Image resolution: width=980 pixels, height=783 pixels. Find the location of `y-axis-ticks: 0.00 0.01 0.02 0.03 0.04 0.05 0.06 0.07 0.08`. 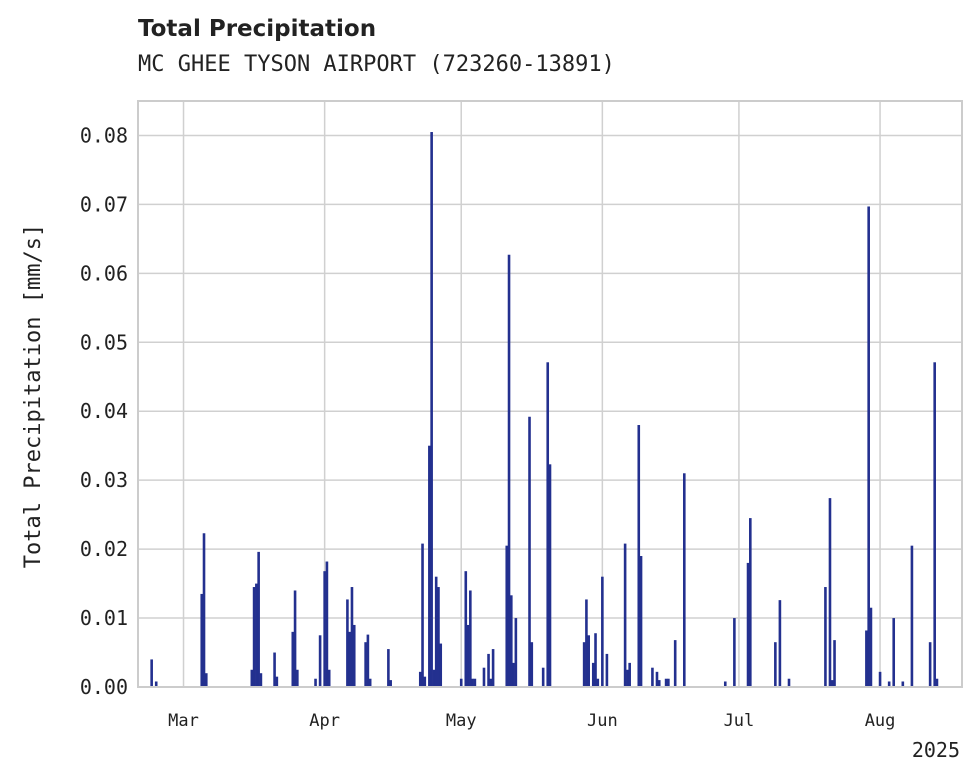

y-axis-ticks: 0.00 0.01 0.02 0.03 0.04 0.05 0.06 0.07 0.08 is located at coordinates (104, 411).